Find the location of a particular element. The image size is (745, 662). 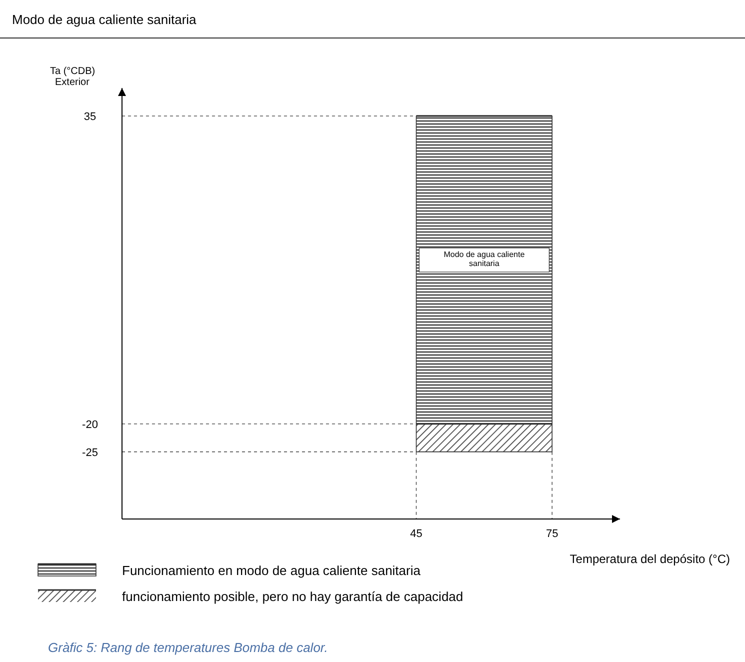

y-tick-label: -20 is located at coordinates (90, 424).